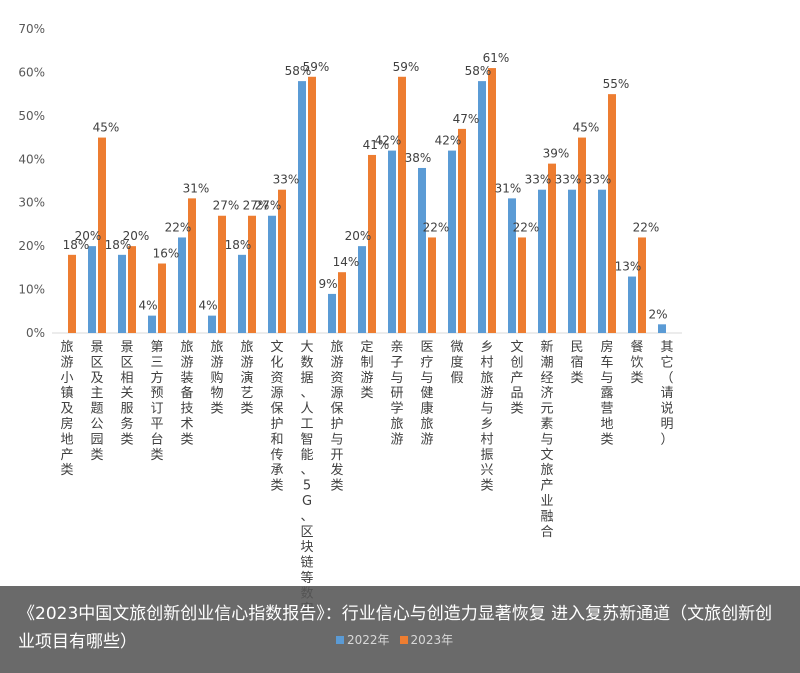 This screenshot has width=800, height=673. Describe the element at coordinates (606, 393) in the screenshot. I see `category-label: 房车与露营地类` at that location.